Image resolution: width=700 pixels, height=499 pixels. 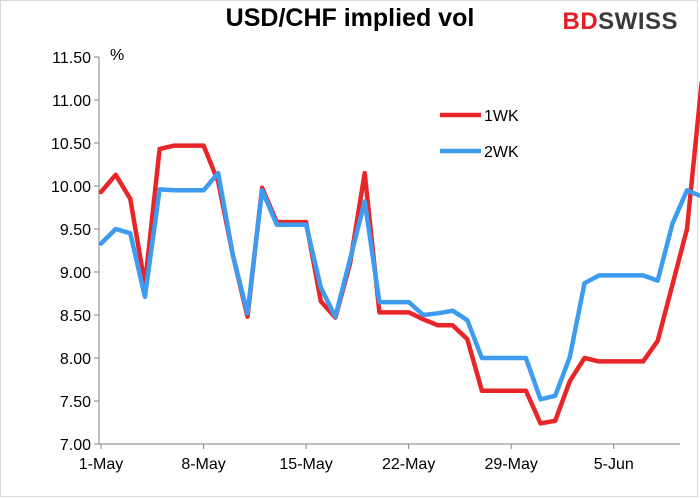 I want to click on y-axis-unit-label: %, so click(x=117, y=55).